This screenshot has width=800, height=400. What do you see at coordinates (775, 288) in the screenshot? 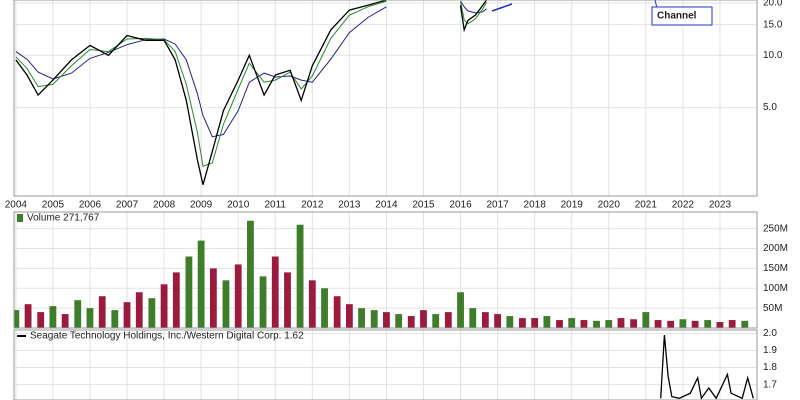
I see `y-tick-label: 100M` at bounding box center [775, 288].